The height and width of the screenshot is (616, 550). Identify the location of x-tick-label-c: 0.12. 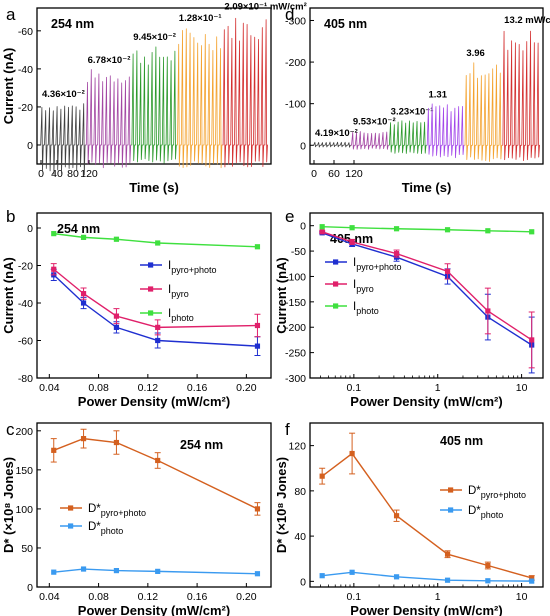
(148, 597).